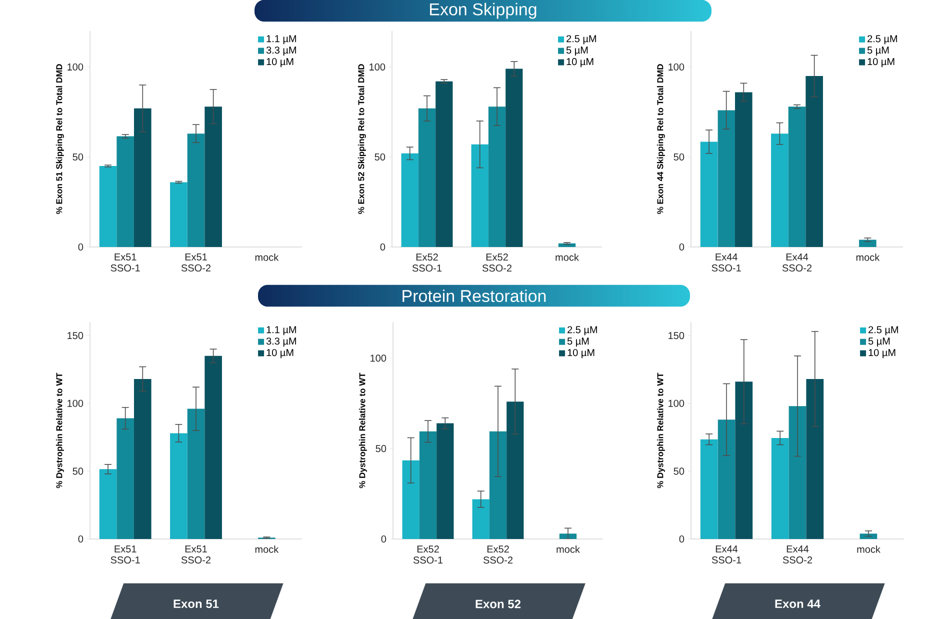  Describe the element at coordinates (474, 296) in the screenshot. I see `chart-title: Protein Restoration` at that location.